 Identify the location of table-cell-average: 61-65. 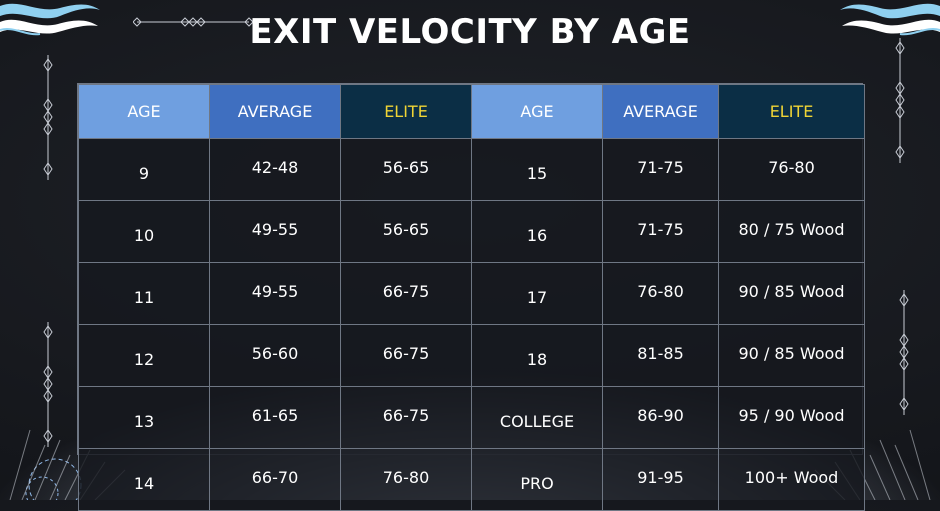
(275, 417).